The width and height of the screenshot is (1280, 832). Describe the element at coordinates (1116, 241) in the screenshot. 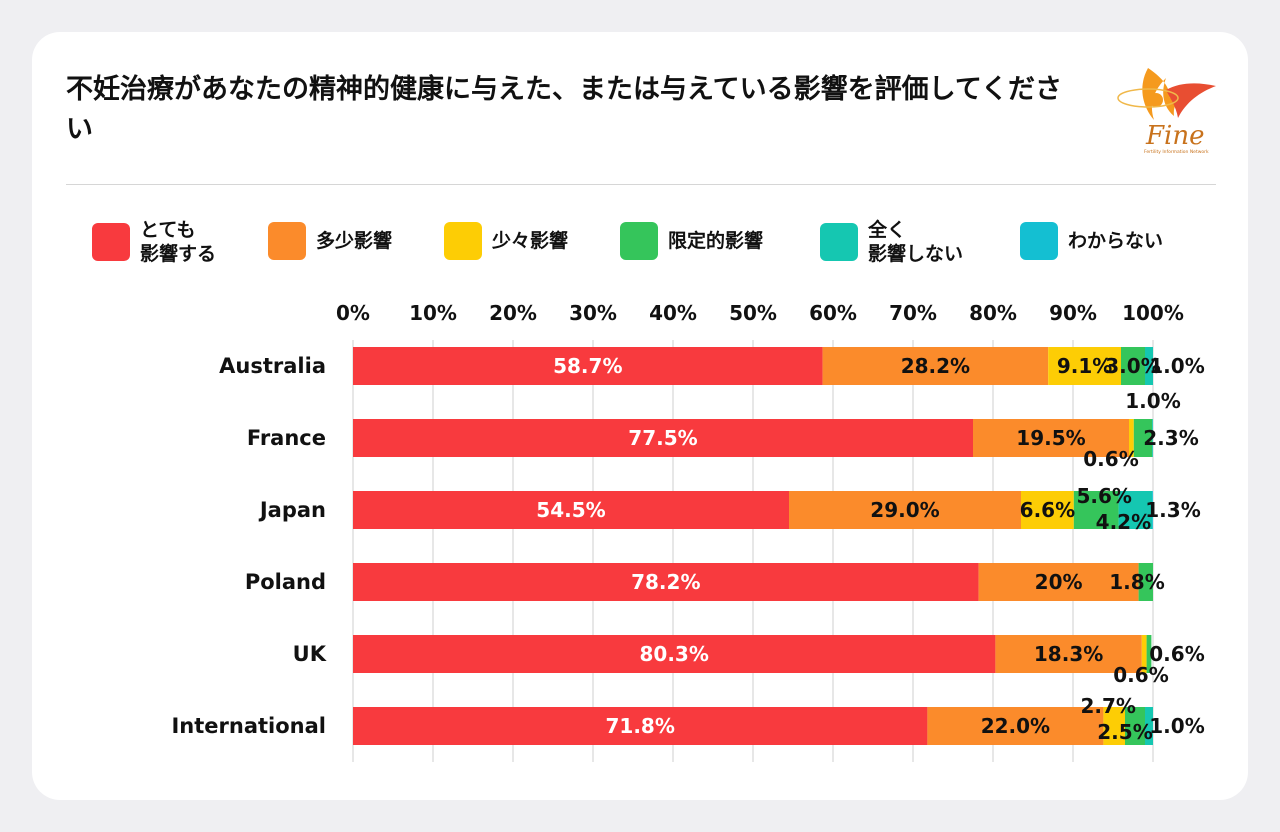

I see `legend-label: わからない` at that location.